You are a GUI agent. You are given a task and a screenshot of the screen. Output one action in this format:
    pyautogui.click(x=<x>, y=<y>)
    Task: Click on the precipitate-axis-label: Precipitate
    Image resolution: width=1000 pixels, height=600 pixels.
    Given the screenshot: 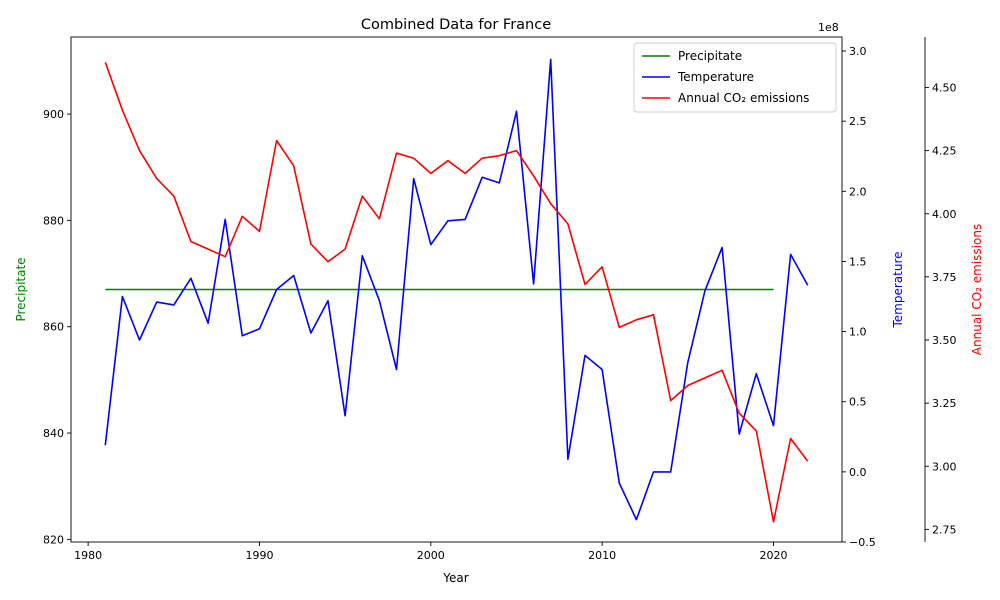 What is the action you would take?
    pyautogui.click(x=21, y=289)
    